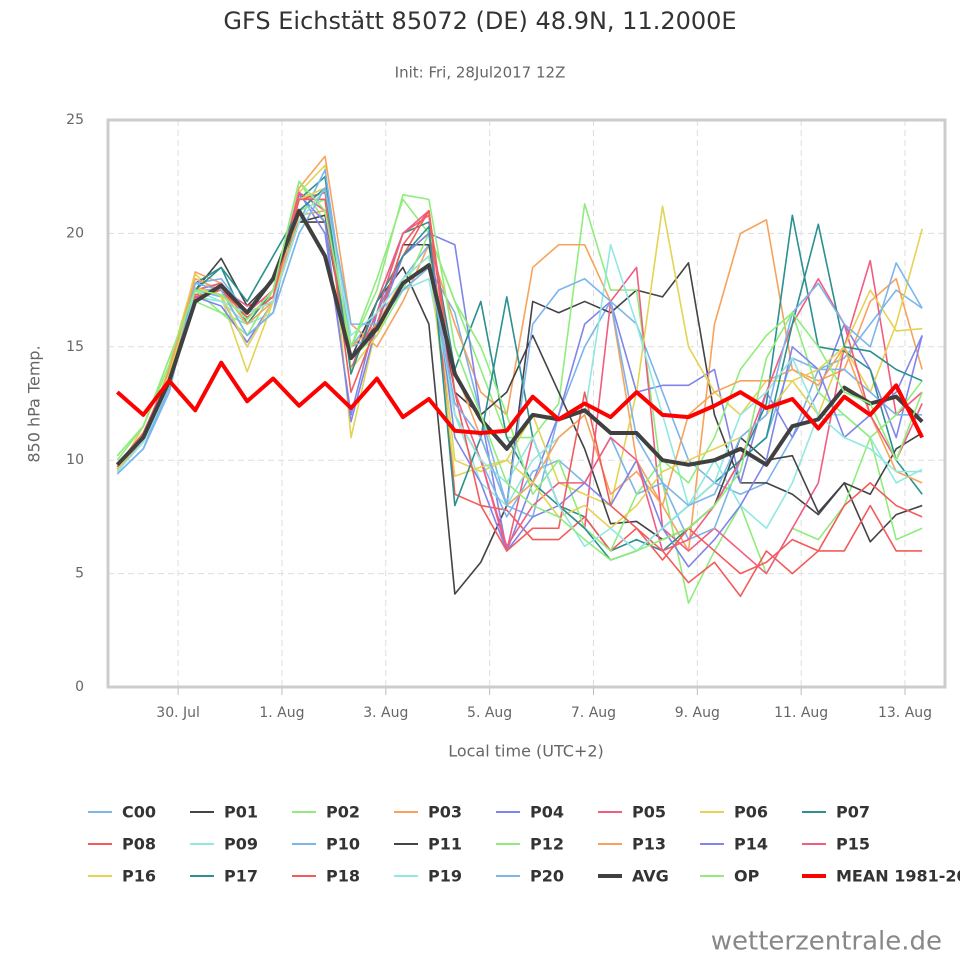 The height and width of the screenshot is (960, 960). I want to click on legend-label: P02, so click(343, 812).